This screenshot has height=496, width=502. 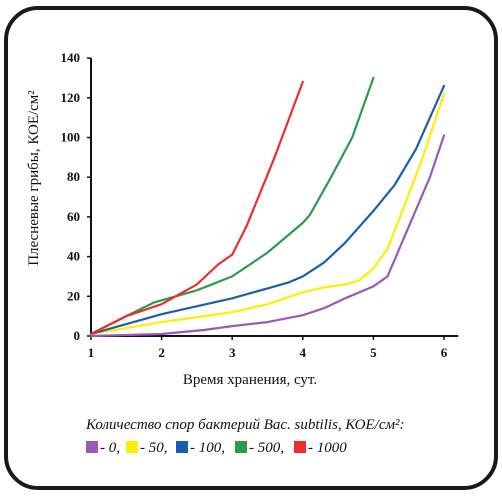 I want to click on x-tick-label: 6, so click(x=444, y=352).